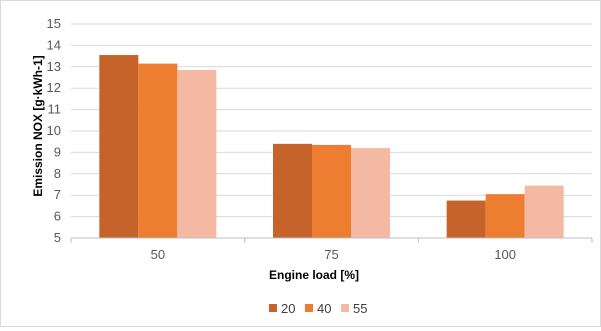 Image resolution: width=601 pixels, height=331 pixels. What do you see at coordinates (360, 308) in the screenshot?
I see `legend-label: 55` at bounding box center [360, 308].